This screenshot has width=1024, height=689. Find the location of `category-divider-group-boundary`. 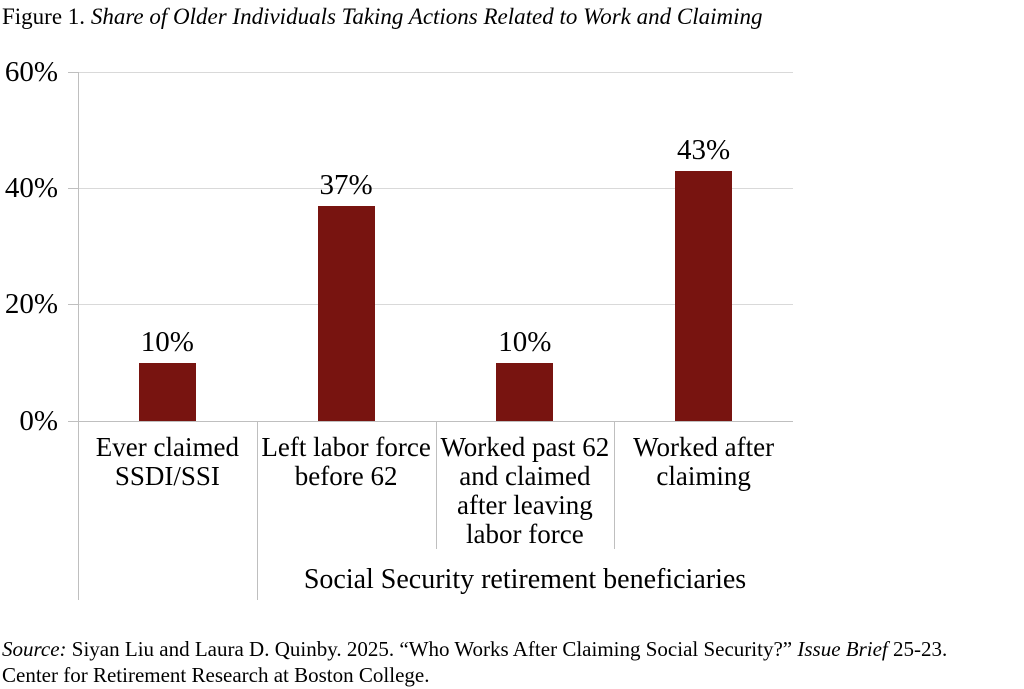

category-divider-group-boundary is located at coordinates (257, 510).